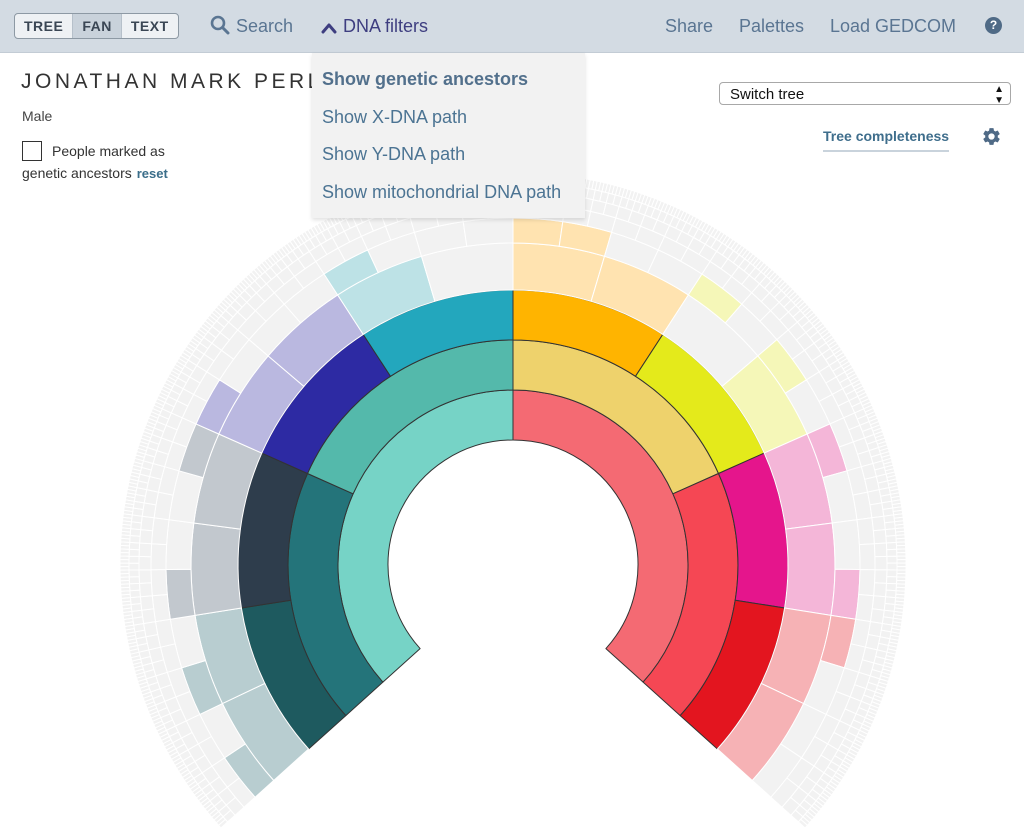  What do you see at coordinates (149, 26) in the screenshot?
I see `view-text-button: TEXT` at bounding box center [149, 26].